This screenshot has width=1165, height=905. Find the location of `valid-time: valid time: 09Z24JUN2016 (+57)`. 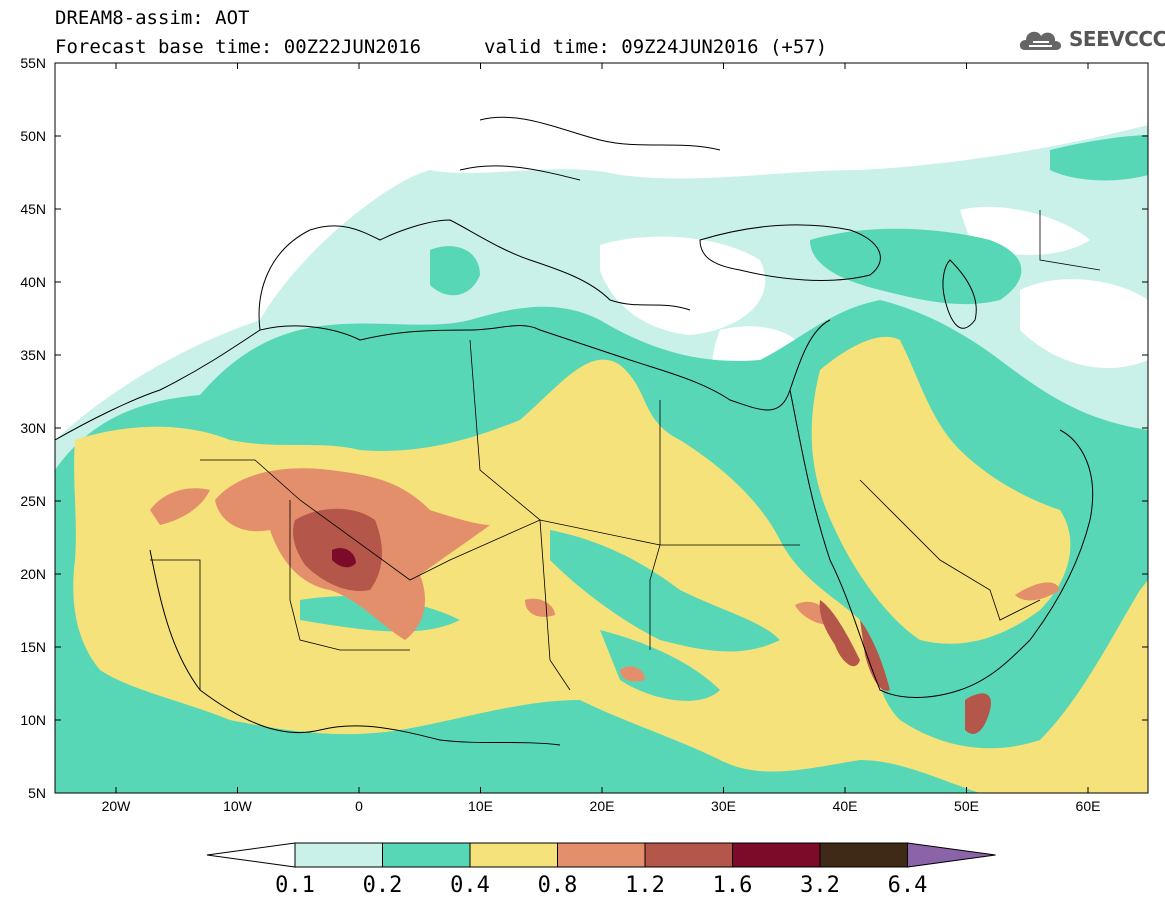

valid-time: valid time: 09Z24JUN2016 (+57) is located at coordinates (656, 47).